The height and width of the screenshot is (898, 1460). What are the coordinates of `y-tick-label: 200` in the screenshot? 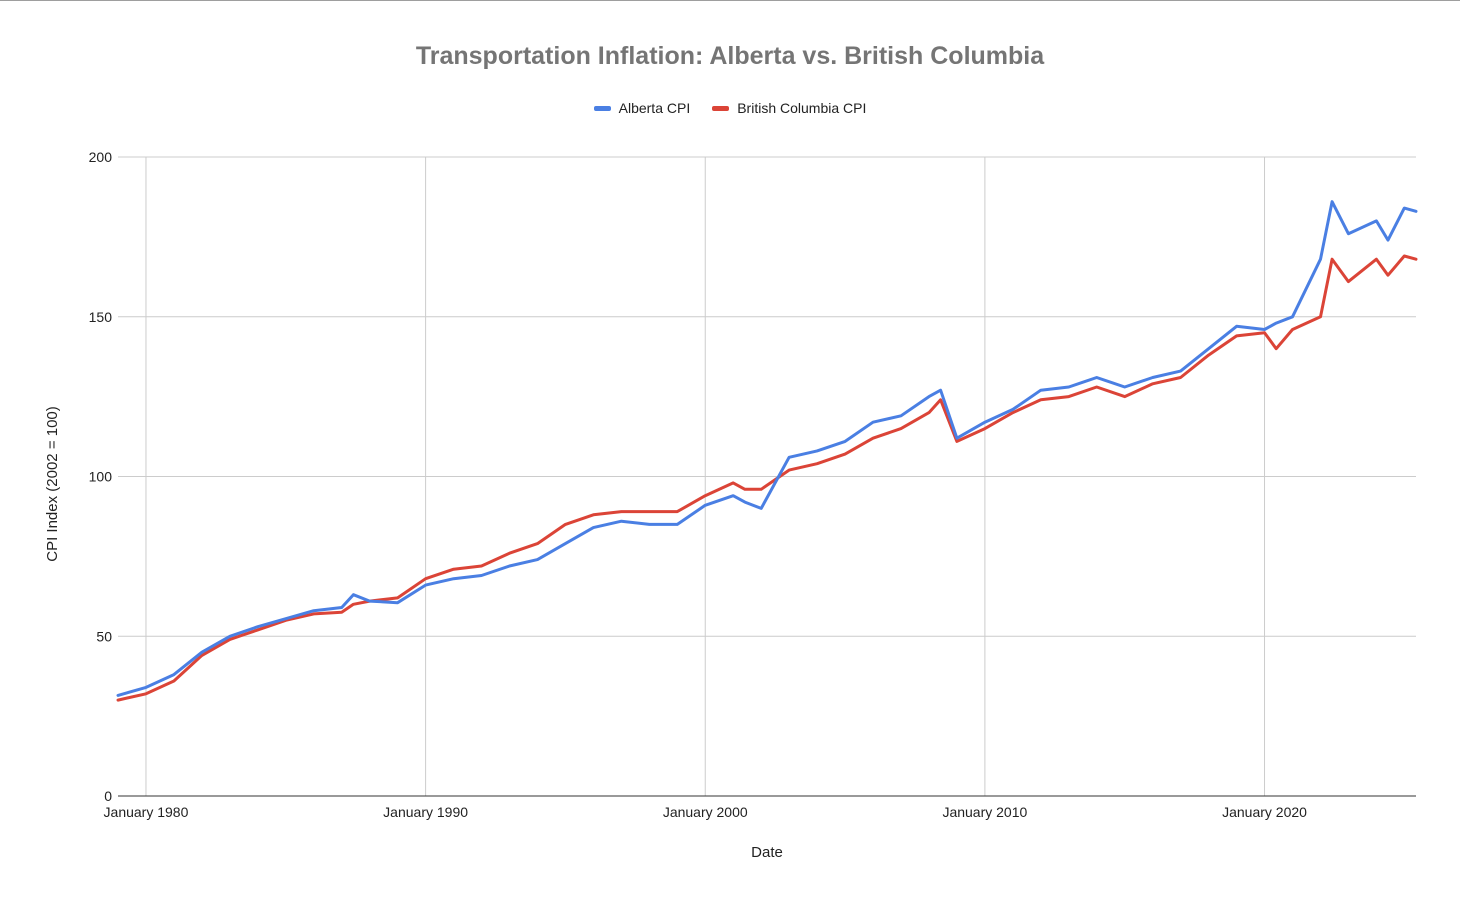 It's located at (101, 157).